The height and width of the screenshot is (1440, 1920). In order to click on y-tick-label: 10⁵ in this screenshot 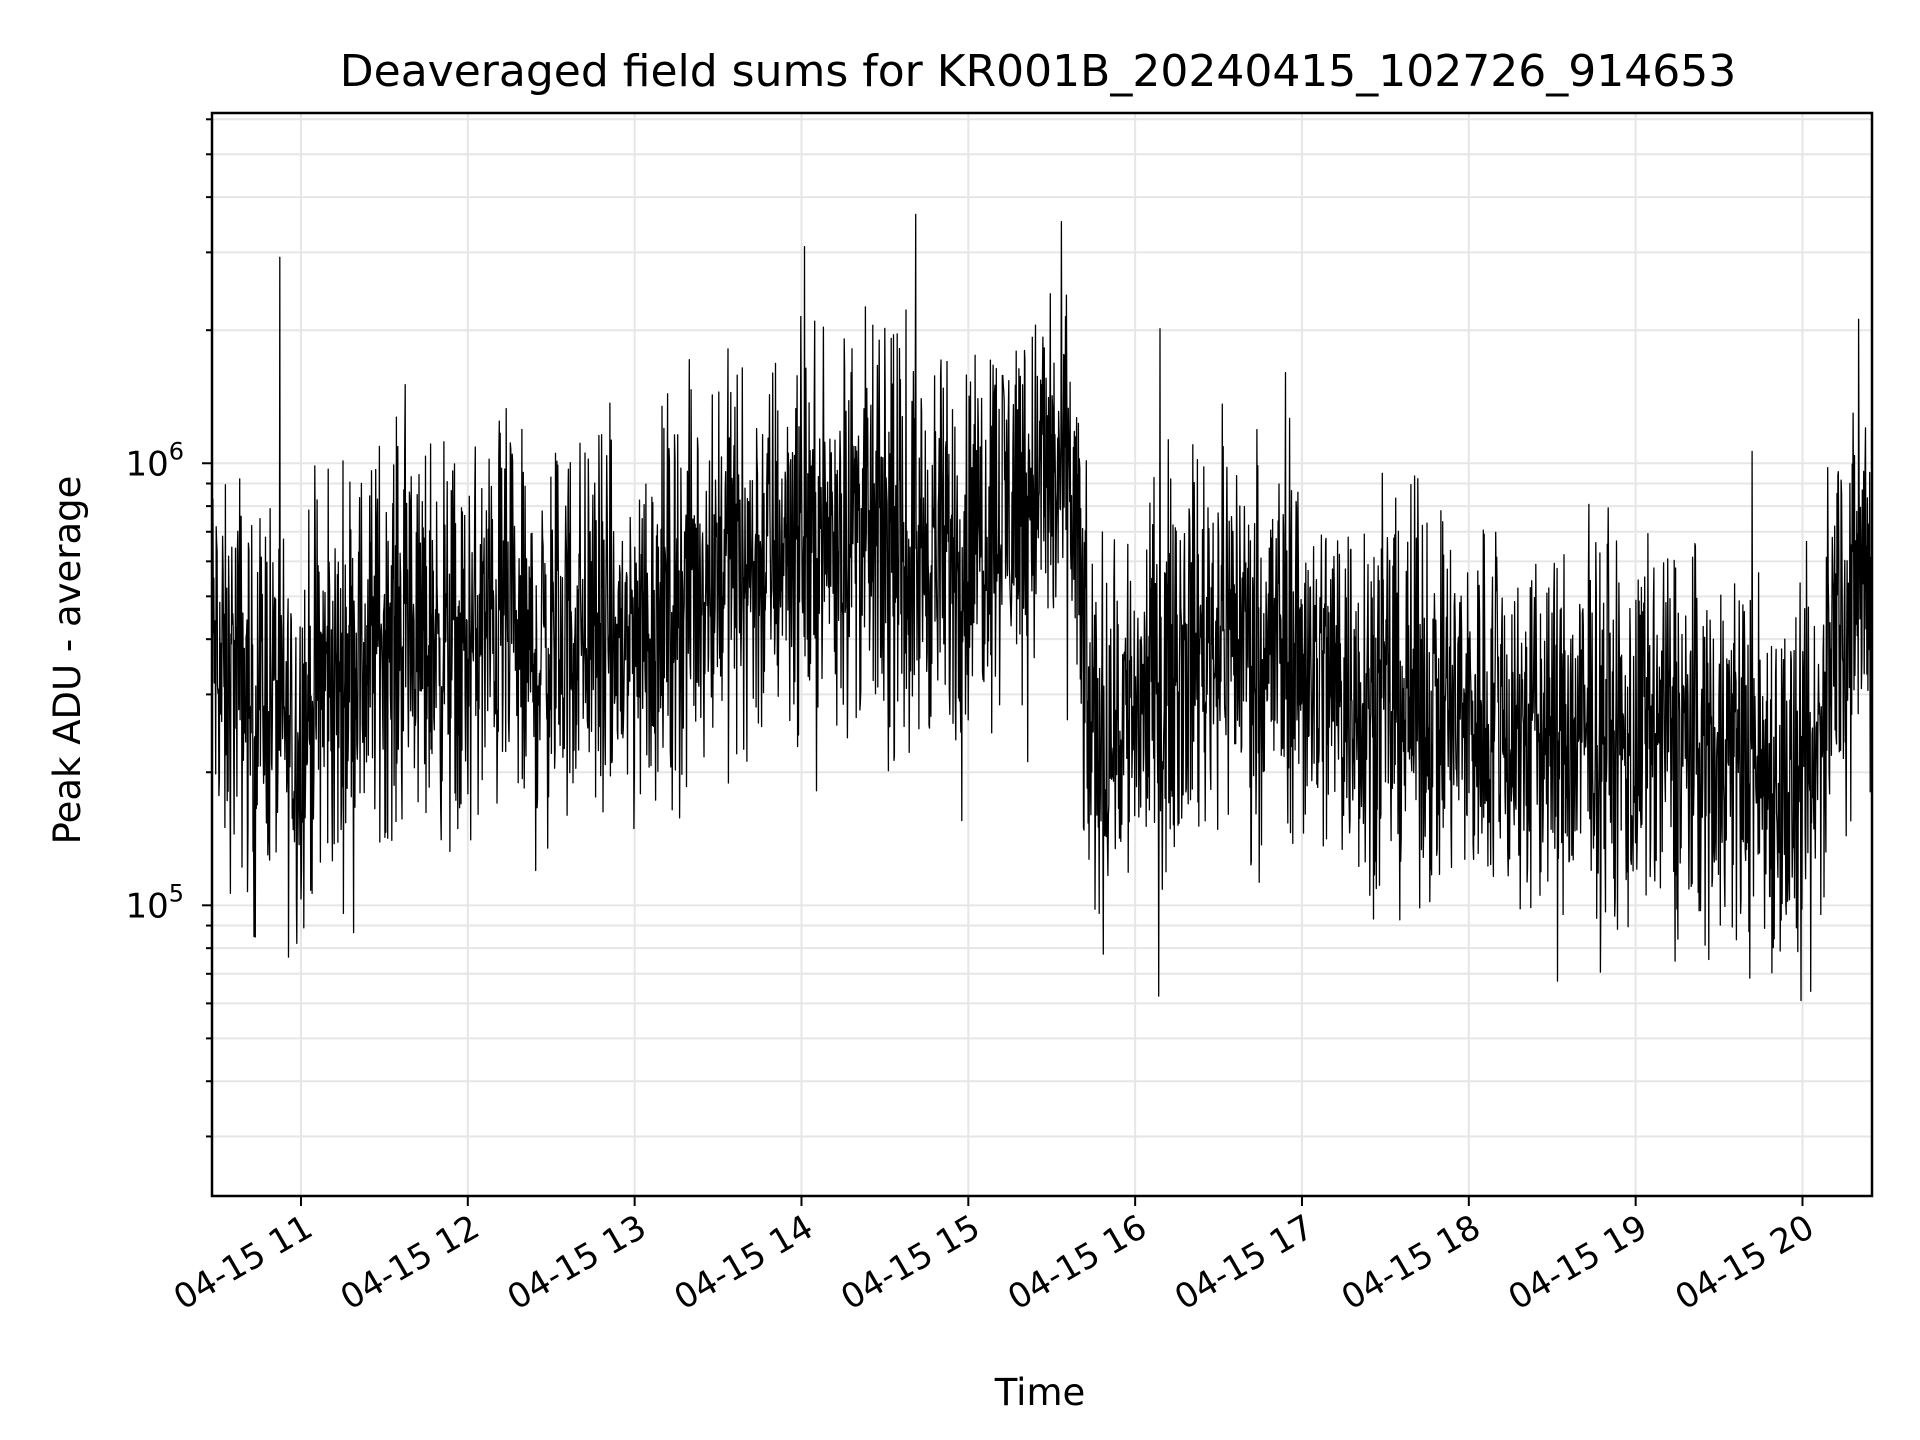, I will do `click(154, 902)`.